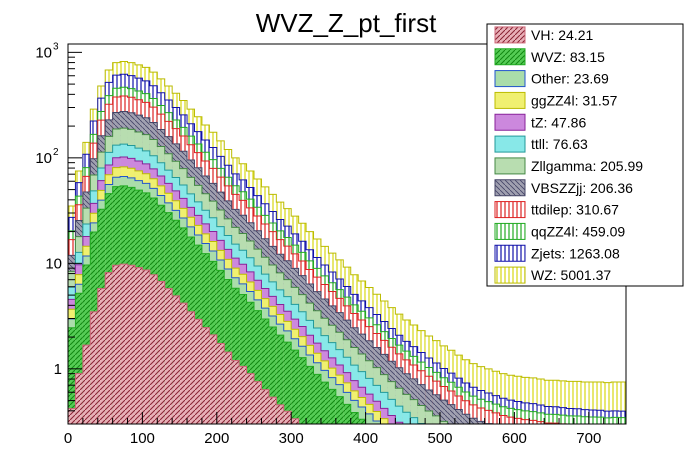  I want to click on legend-label: ggZZ4l: 31.57, so click(574, 100).